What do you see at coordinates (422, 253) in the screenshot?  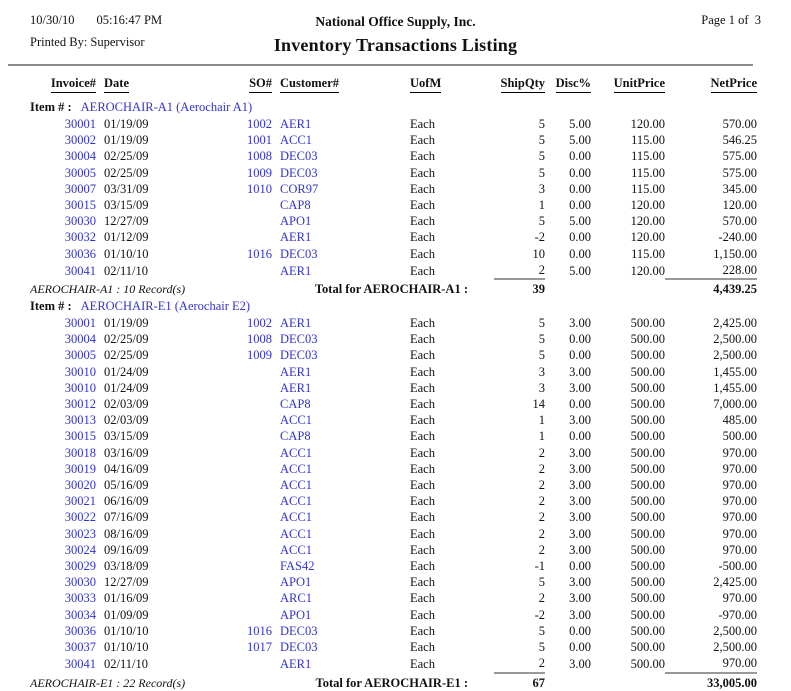 I see `uom-cell: Each` at bounding box center [422, 253].